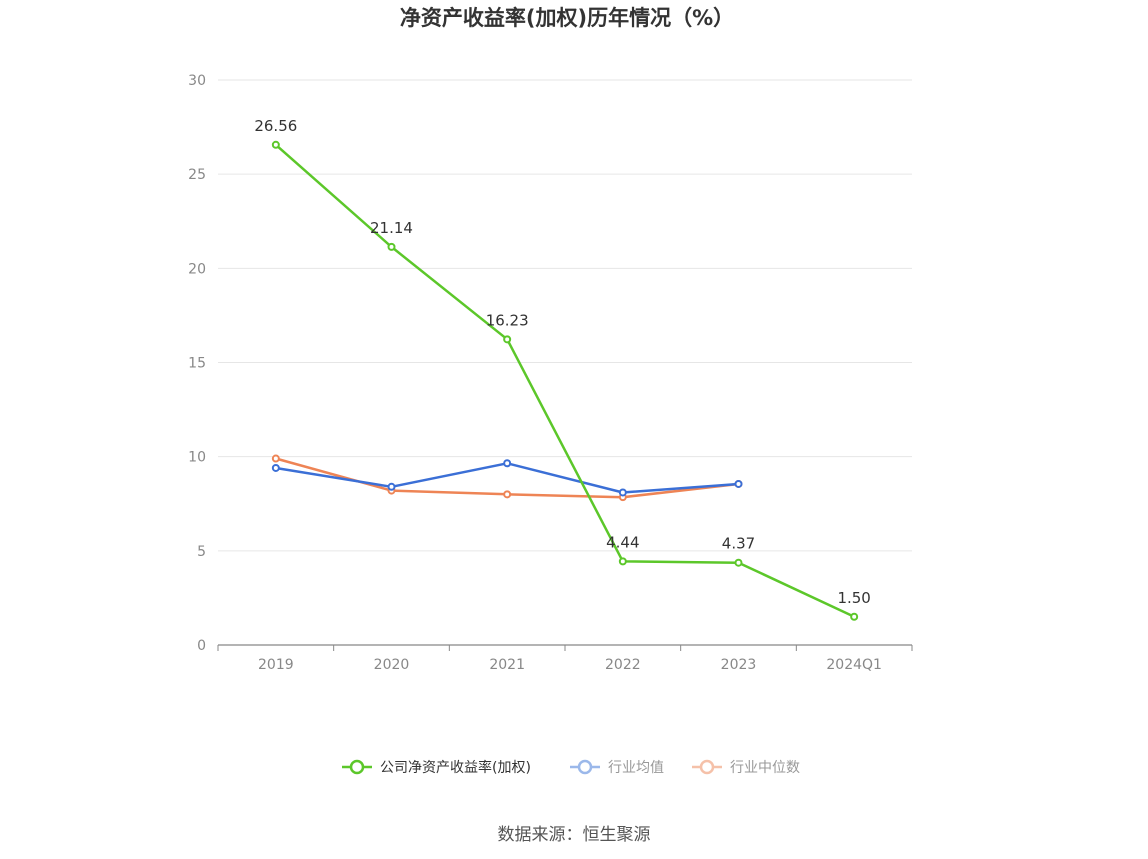  Describe the element at coordinates (853, 598) in the screenshot. I see `data-label: 1.50` at that location.